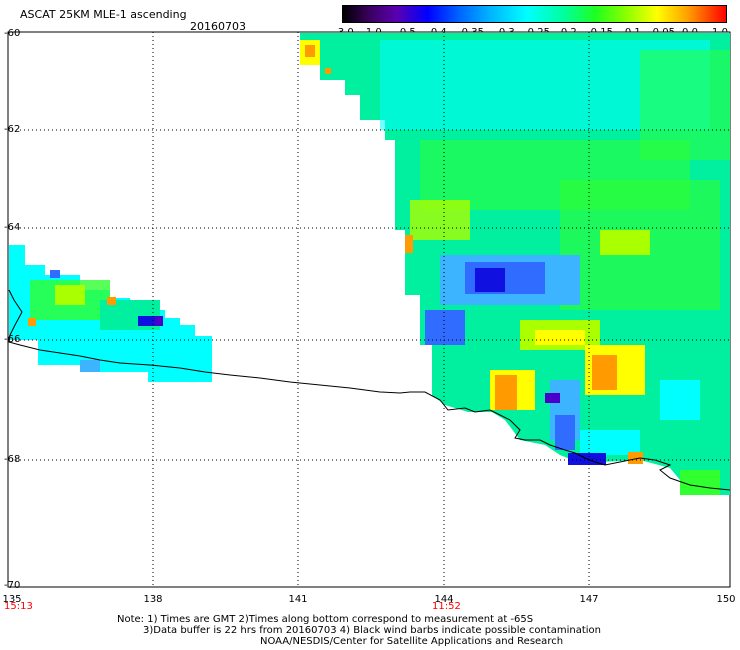  I want to click on map-title: ASCAT 25KM MLE-1 ascending, so click(103, 14).